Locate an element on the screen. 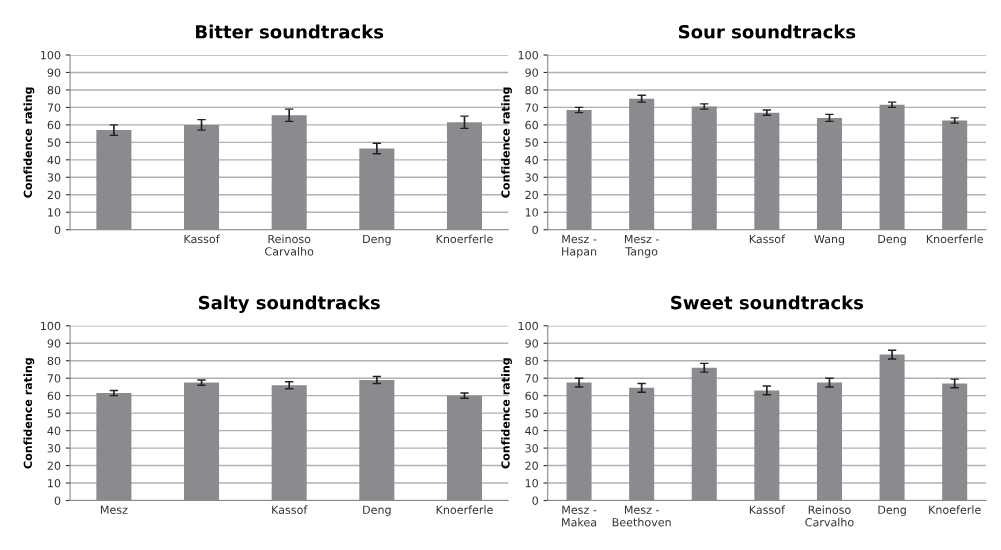 The image size is (1001, 550). chart-title: Sour soundtracks is located at coordinates (767, 31).